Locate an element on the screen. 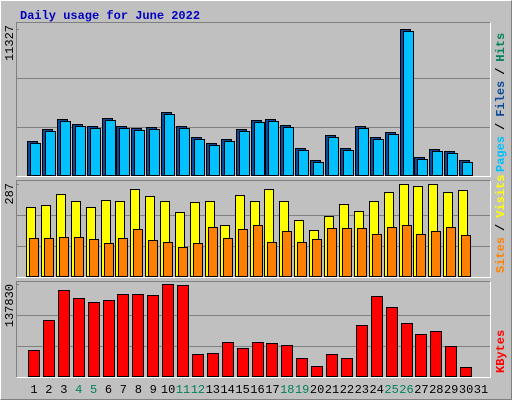 This screenshot has height=400, width=512. series-legend: Pages / Files / Hits is located at coordinates (501, 102).